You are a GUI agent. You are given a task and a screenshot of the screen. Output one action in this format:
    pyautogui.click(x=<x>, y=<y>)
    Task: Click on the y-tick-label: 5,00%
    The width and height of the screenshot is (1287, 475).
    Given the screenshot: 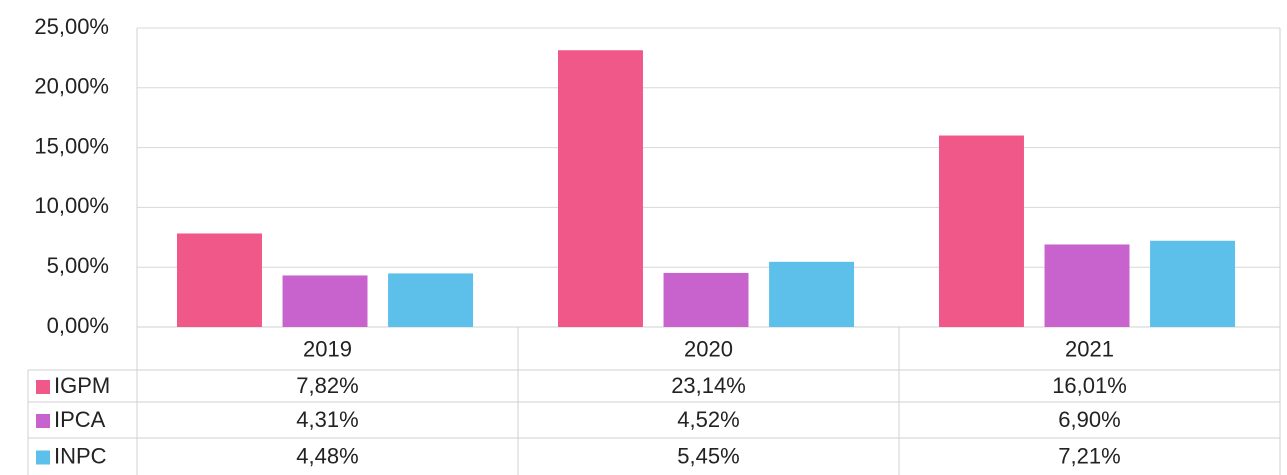 What is the action you would take?
    pyautogui.click(x=78, y=265)
    